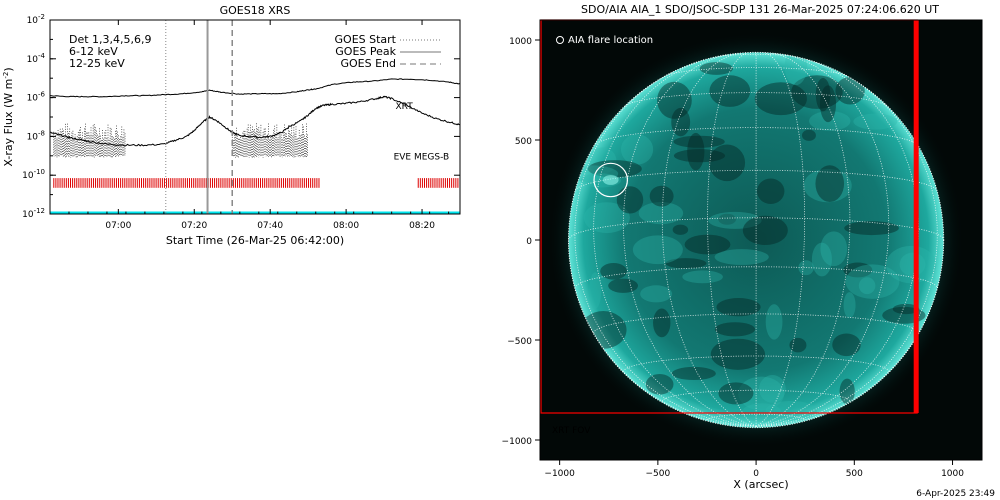 The width and height of the screenshot is (1000, 500). What do you see at coordinates (520, 42) in the screenshot?
I see `aia-y-tick-label: 1000` at bounding box center [520, 42].